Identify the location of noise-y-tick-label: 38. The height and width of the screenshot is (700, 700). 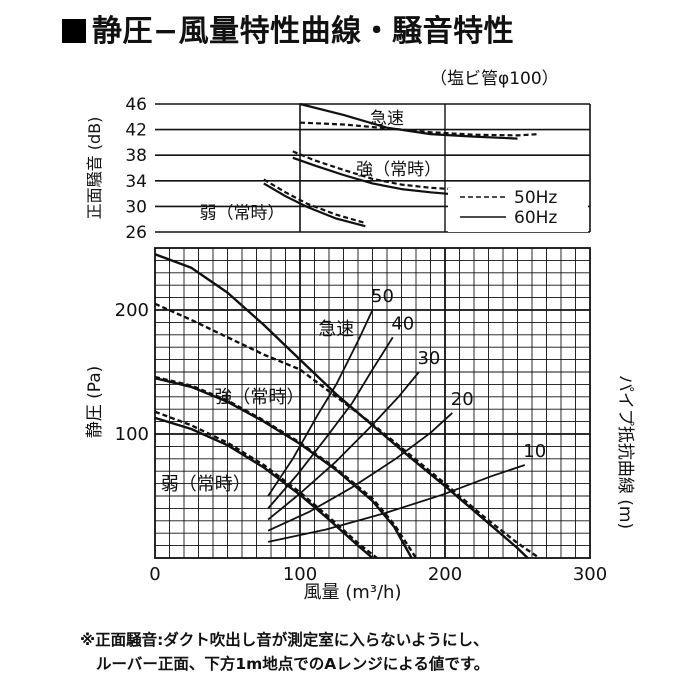
(136, 156).